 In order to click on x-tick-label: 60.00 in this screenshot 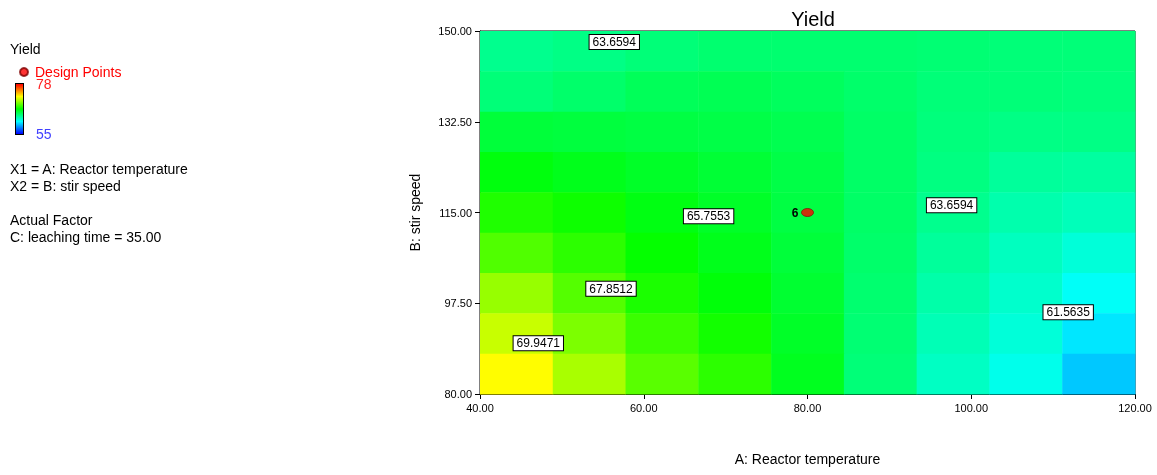, I will do `click(643, 407)`.